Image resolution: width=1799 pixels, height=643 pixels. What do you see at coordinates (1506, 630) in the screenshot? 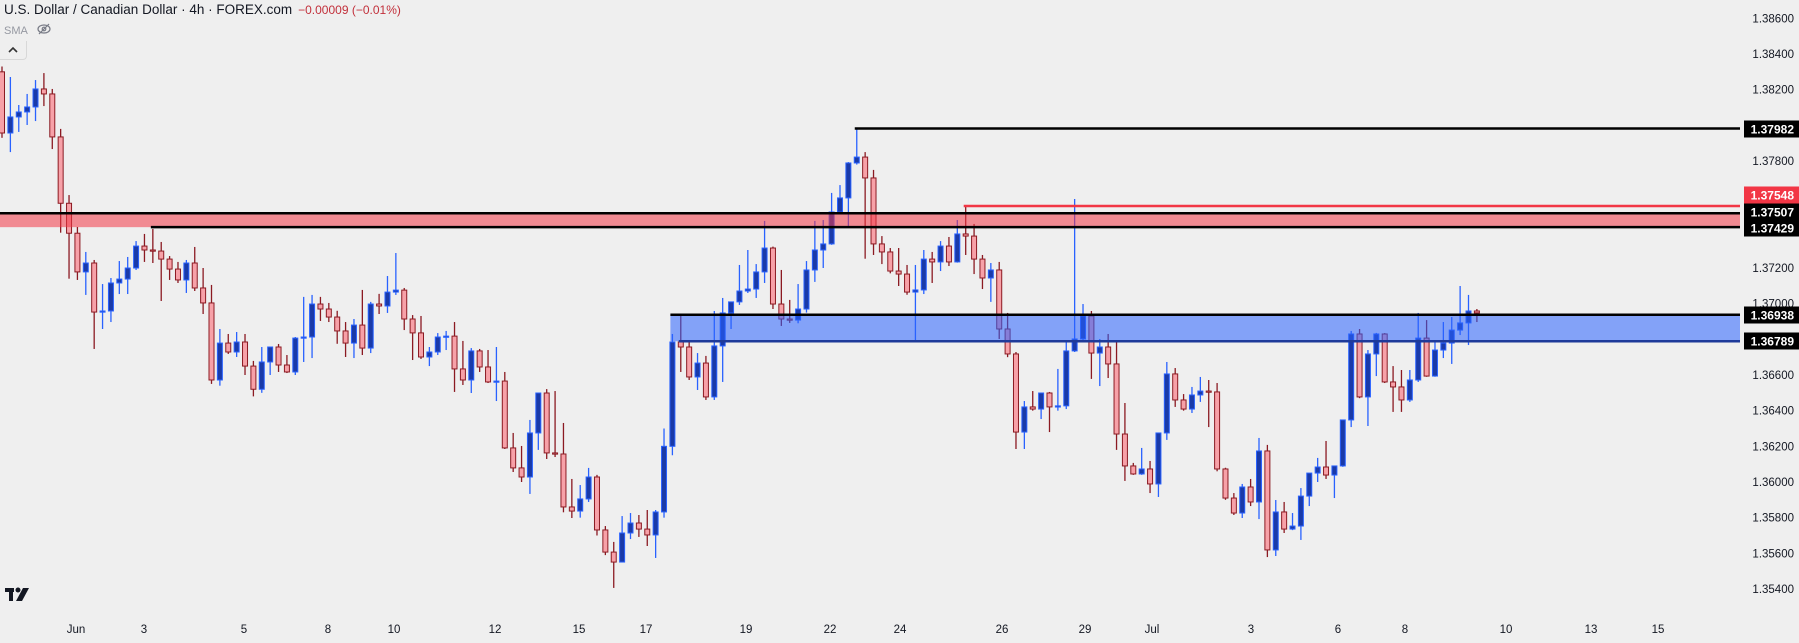
I see `time-tick-label: 10` at bounding box center [1506, 630].